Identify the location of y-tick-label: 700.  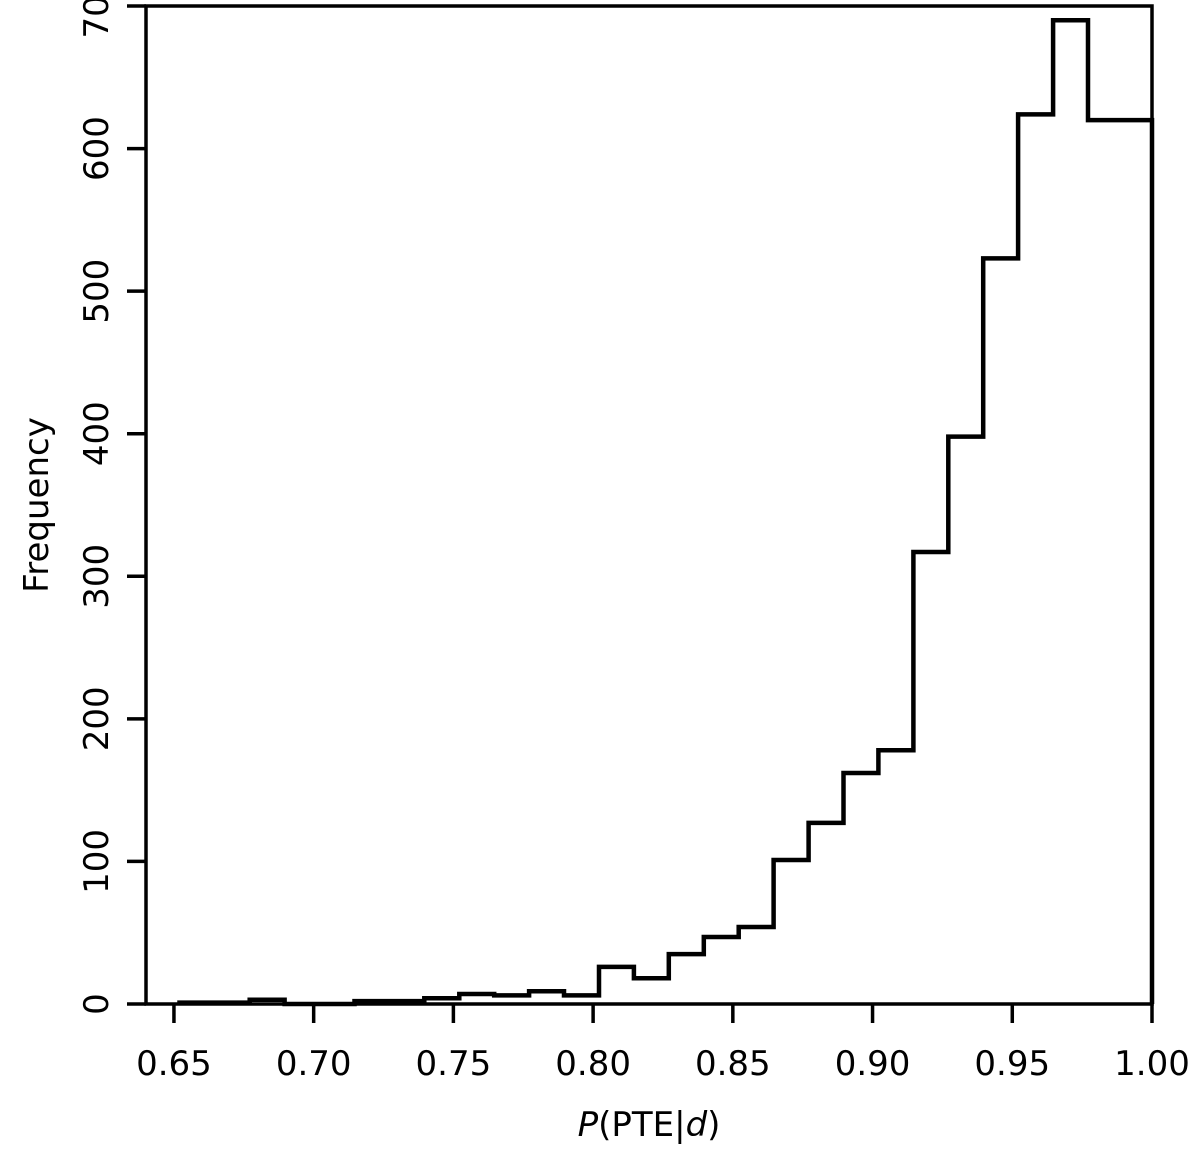
(97, 19).